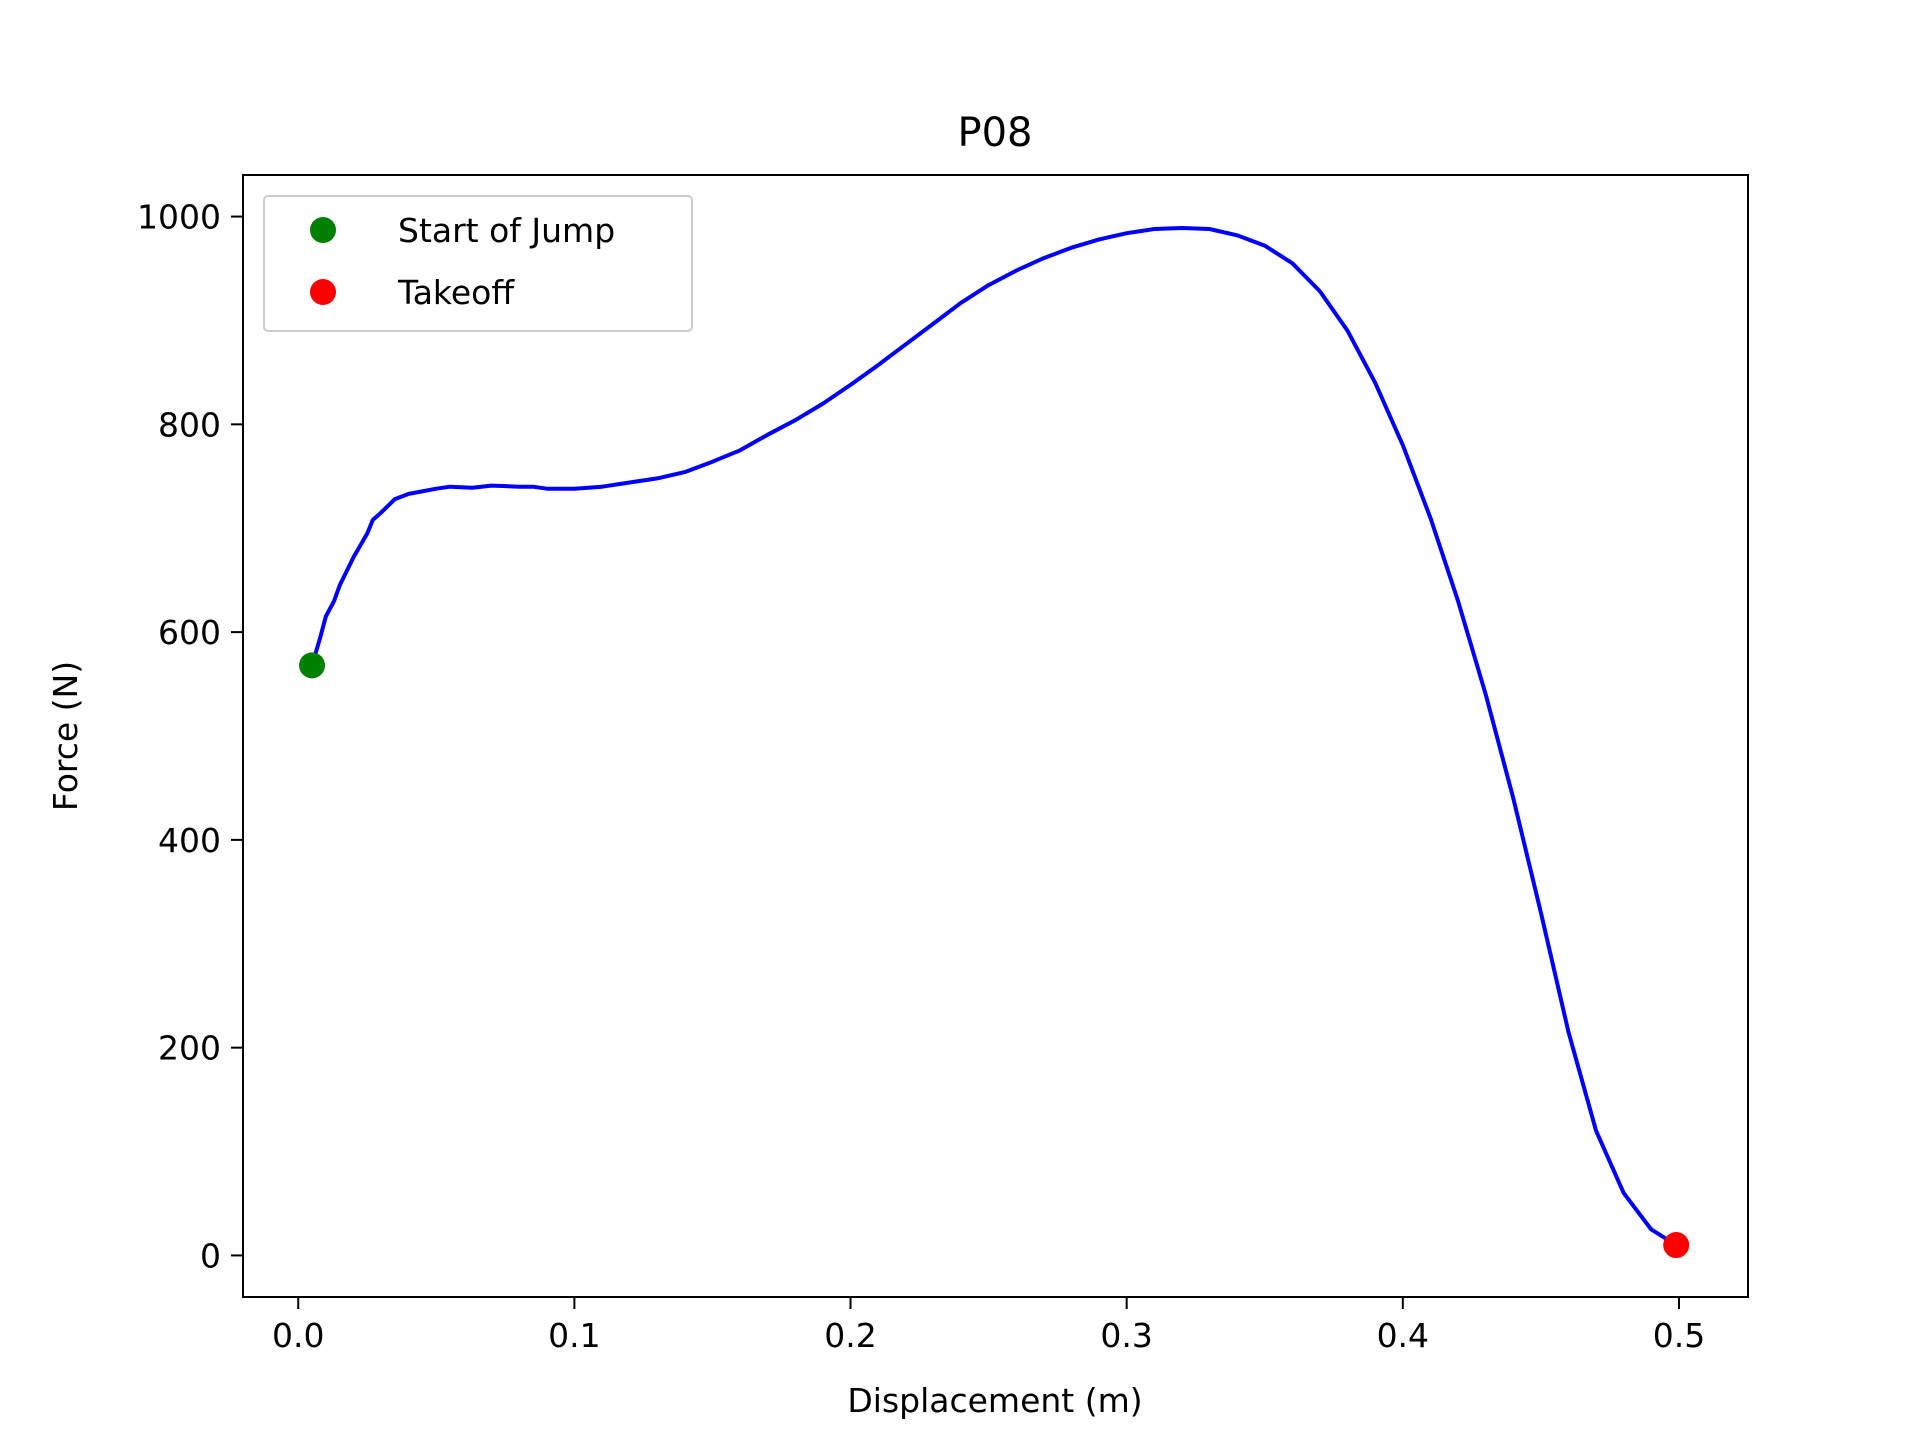 The image size is (1920, 1440). I want to click on x-tick-label: 0.3, so click(1126, 1335).